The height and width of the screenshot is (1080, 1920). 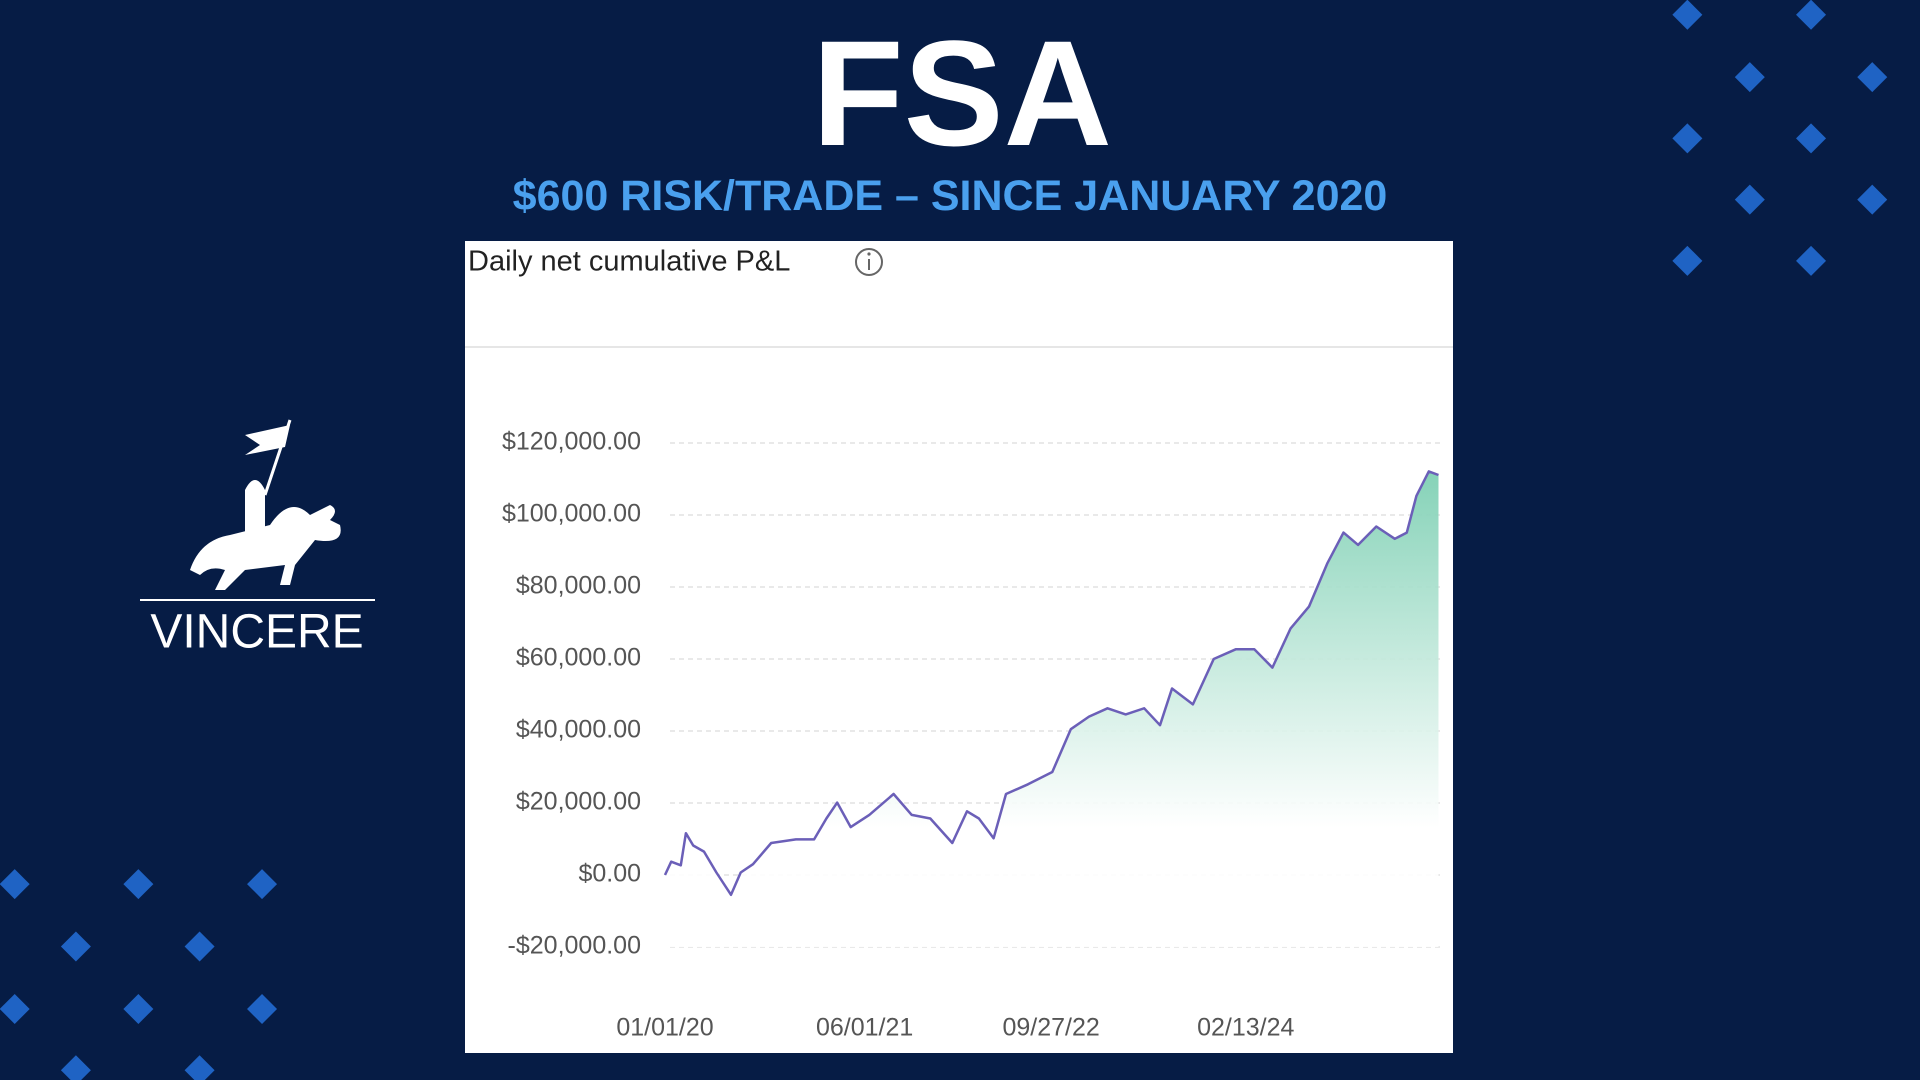 I want to click on slide-subtitle: $600 RISK/TRADE – SINCE JANUARY 2020, so click(x=950, y=196).